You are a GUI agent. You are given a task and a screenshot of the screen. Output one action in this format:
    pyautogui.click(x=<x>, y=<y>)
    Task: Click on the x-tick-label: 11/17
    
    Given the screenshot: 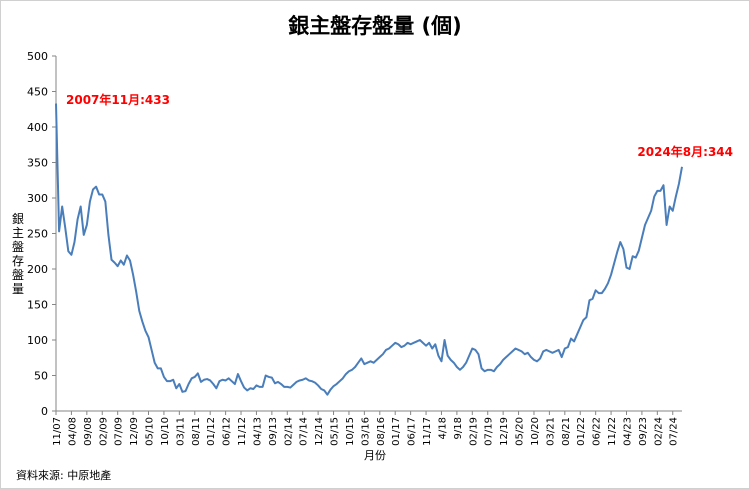 What is the action you would take?
    pyautogui.click(x=427, y=431)
    